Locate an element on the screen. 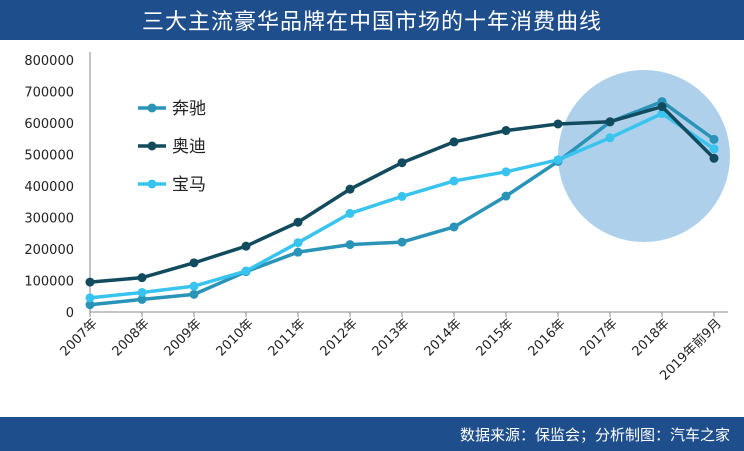 The height and width of the screenshot is (451, 744). highlight-layer is located at coordinates (644, 156).